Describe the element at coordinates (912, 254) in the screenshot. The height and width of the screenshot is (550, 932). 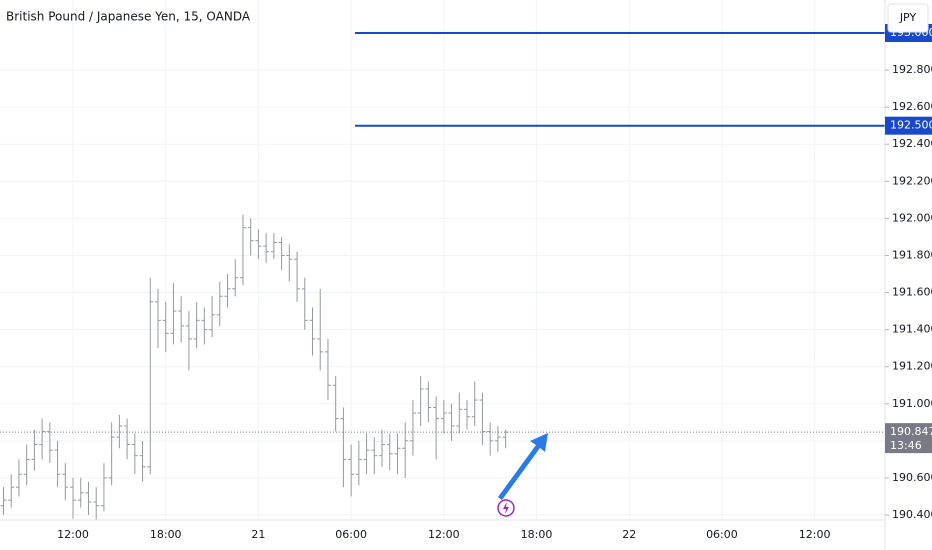
I see `y-tick-label: 191.800` at that location.